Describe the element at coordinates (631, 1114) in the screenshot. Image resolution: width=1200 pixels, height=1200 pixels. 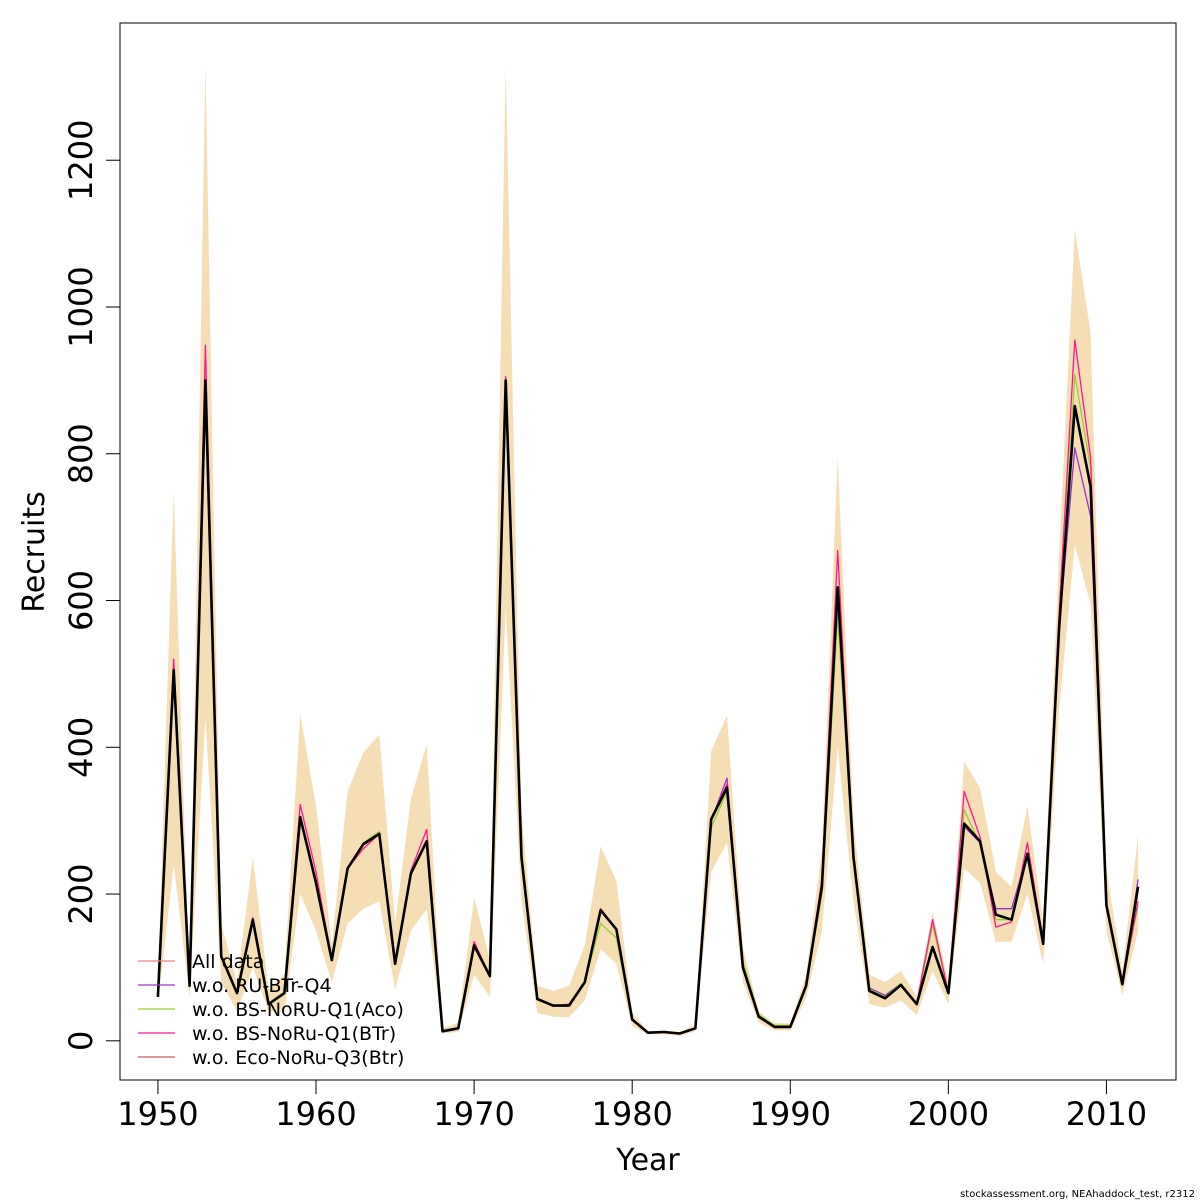
I see `x-tick-label: 1980` at that location.